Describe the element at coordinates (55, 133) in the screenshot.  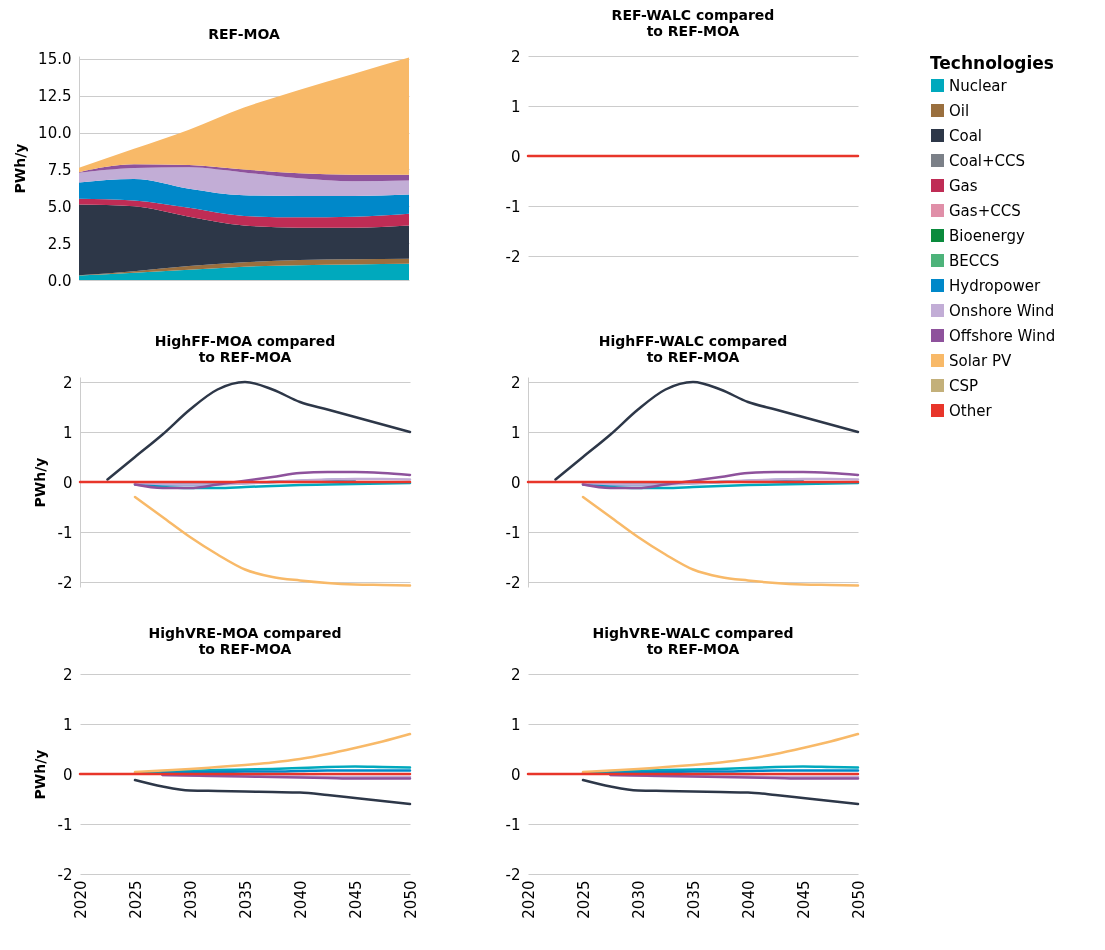
I see `y-tick-label: 10.0` at that location.